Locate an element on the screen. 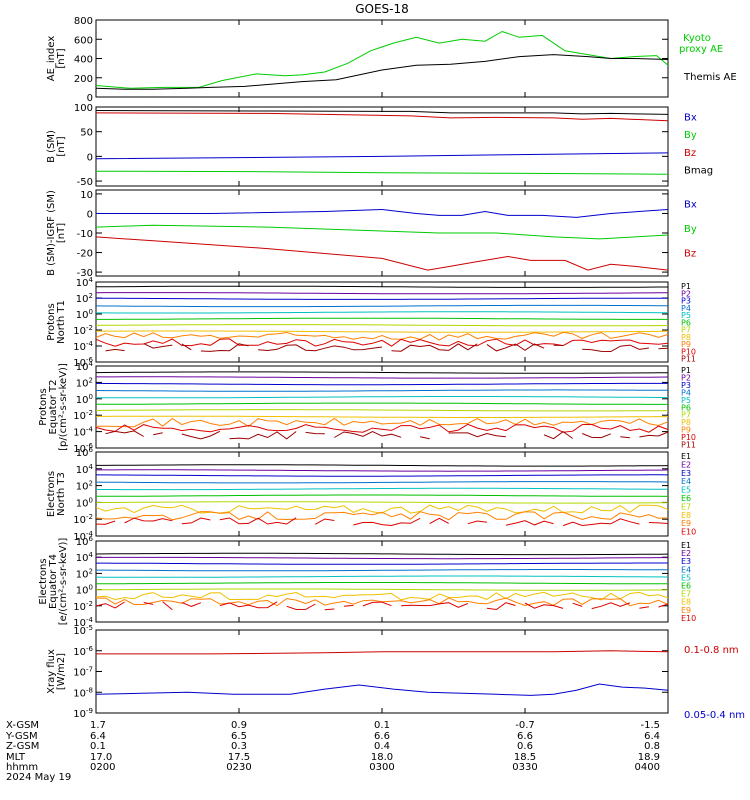  y-tick-label: 10⁻⁹ is located at coordinates (83, 713).